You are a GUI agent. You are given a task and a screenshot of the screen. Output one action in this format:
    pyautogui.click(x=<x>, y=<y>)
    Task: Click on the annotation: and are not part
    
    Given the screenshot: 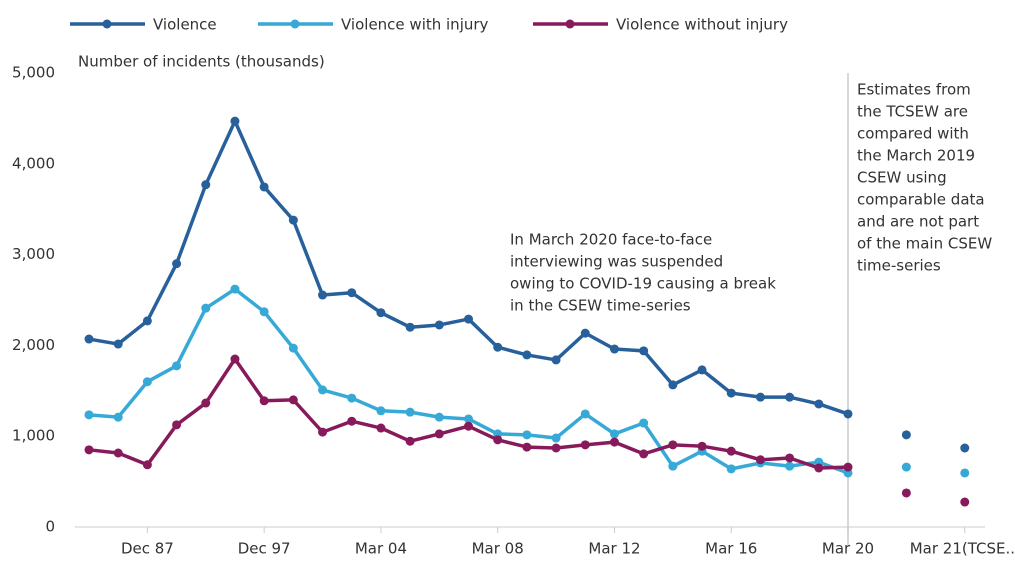 What is the action you would take?
    pyautogui.click(x=918, y=222)
    